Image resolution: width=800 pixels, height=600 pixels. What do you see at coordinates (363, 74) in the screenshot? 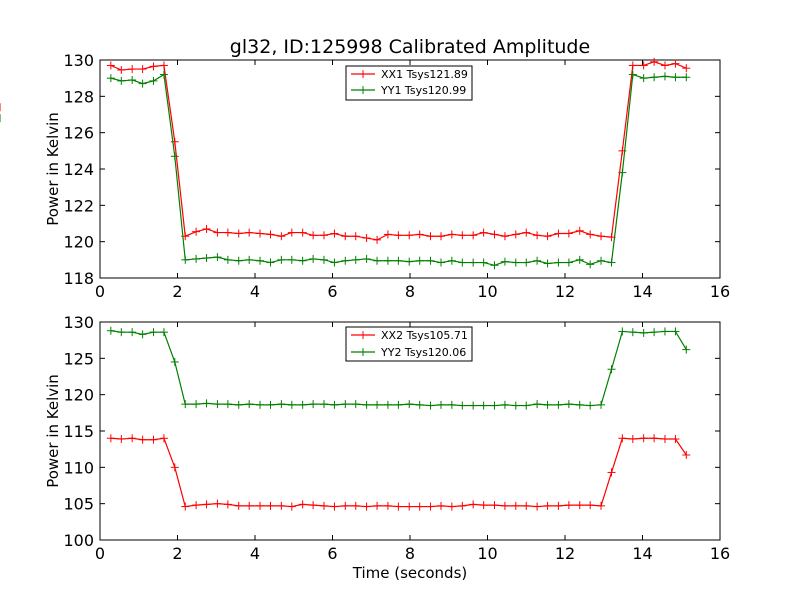
I see `top-legend-marker-xx1: +` at bounding box center [363, 74].